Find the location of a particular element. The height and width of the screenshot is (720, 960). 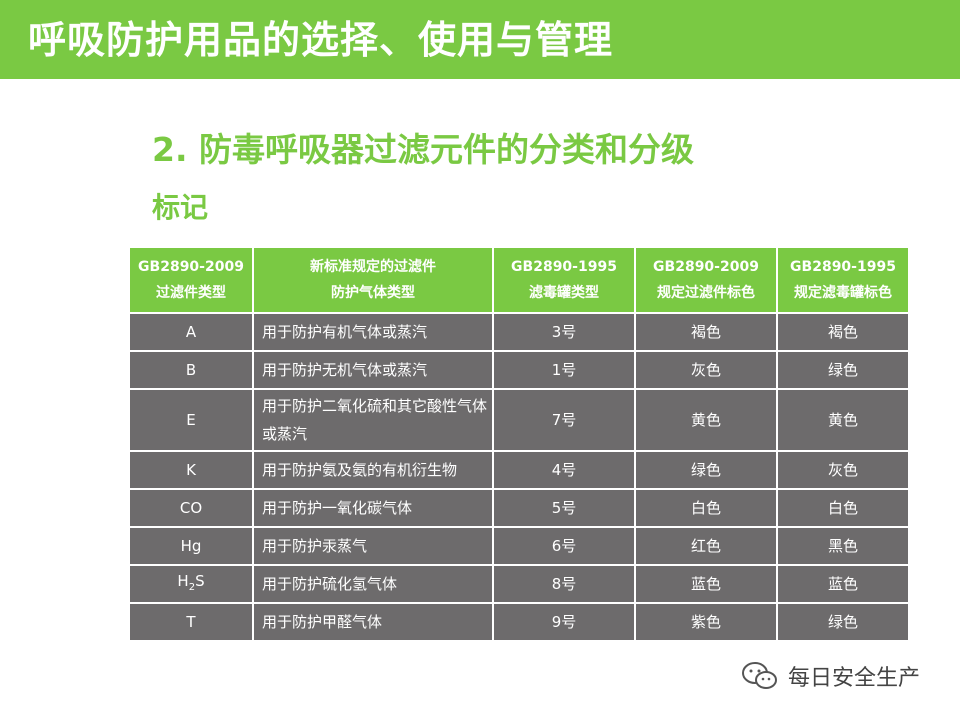

table-row: Hg 用于防护汞蒸气 6号 红色 黑色 is located at coordinates (519, 546).